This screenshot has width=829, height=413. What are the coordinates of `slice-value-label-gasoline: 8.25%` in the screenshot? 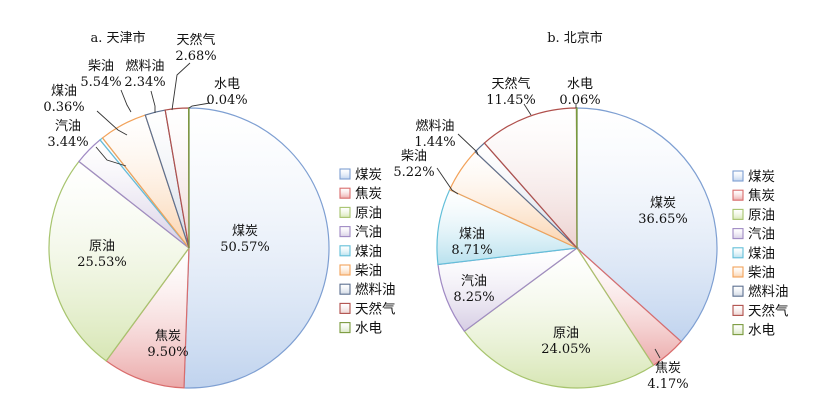 It's located at (473, 297).